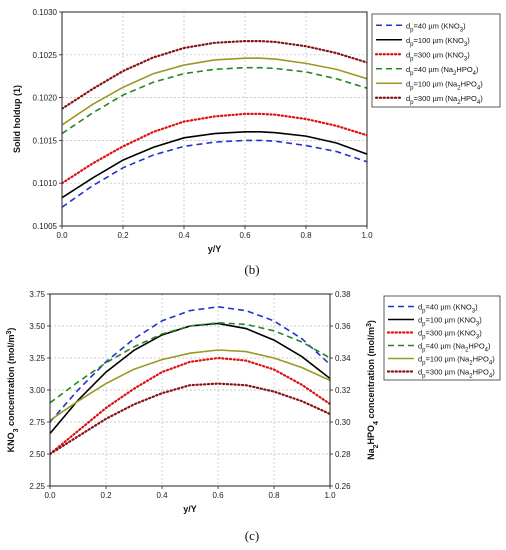  I want to click on y-tick-label: 0.1005, so click(45, 226).